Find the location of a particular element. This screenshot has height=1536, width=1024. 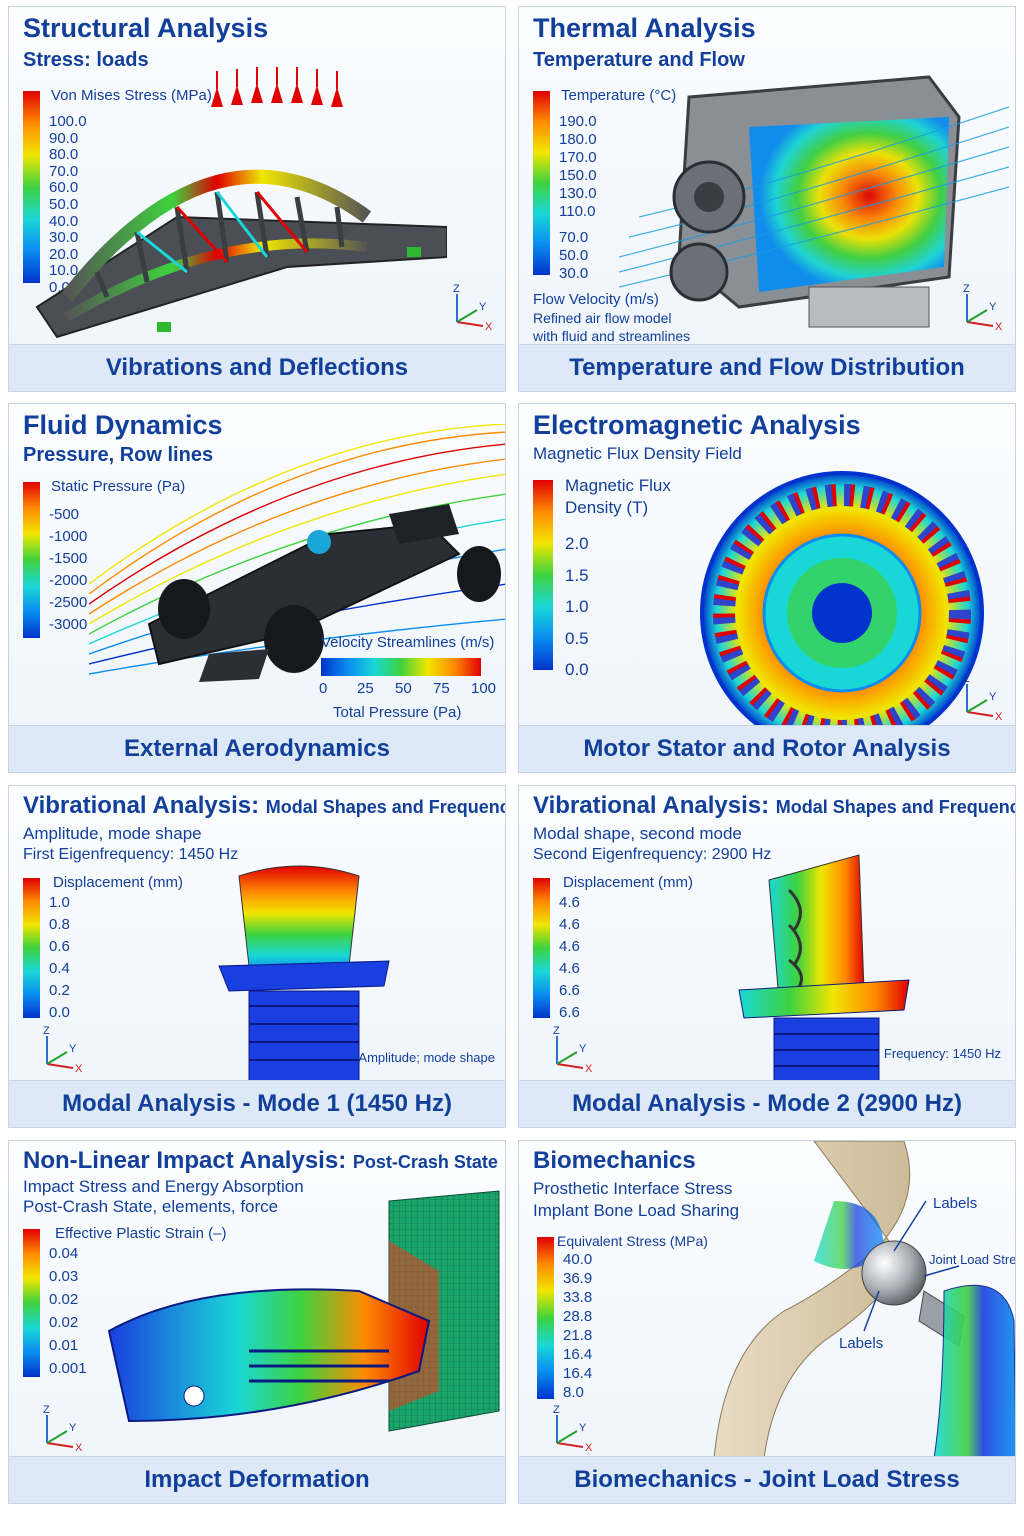

legend-tick: 0.03 is located at coordinates (64, 1276).